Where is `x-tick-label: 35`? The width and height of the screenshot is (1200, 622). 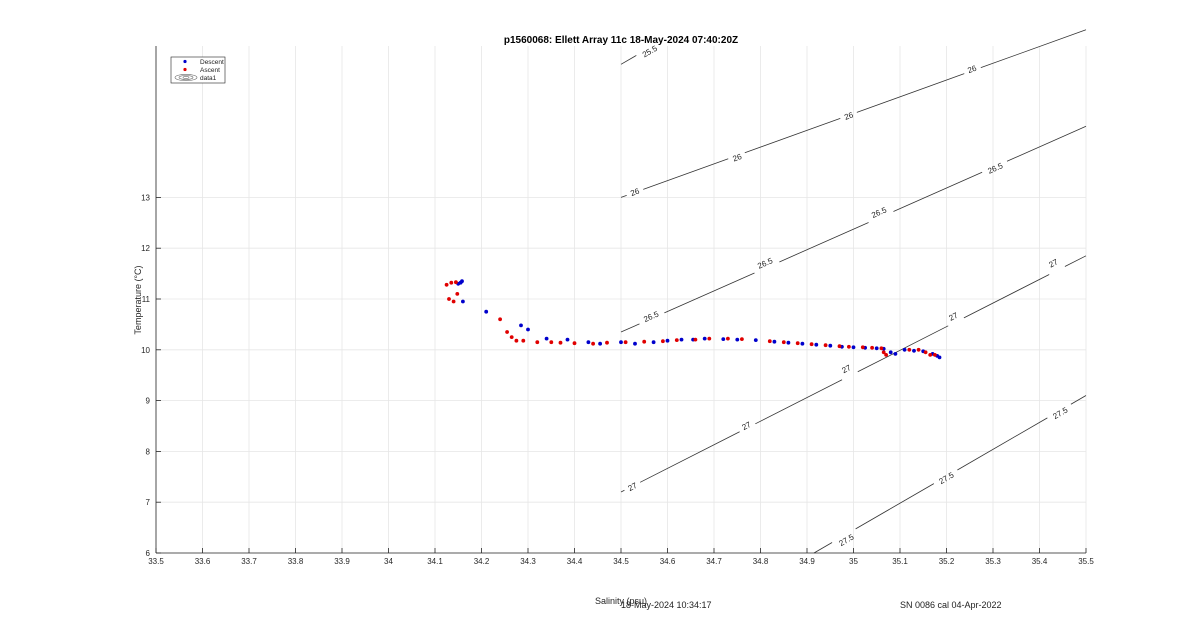
x-tick-label: 35 is located at coordinates (853, 561).